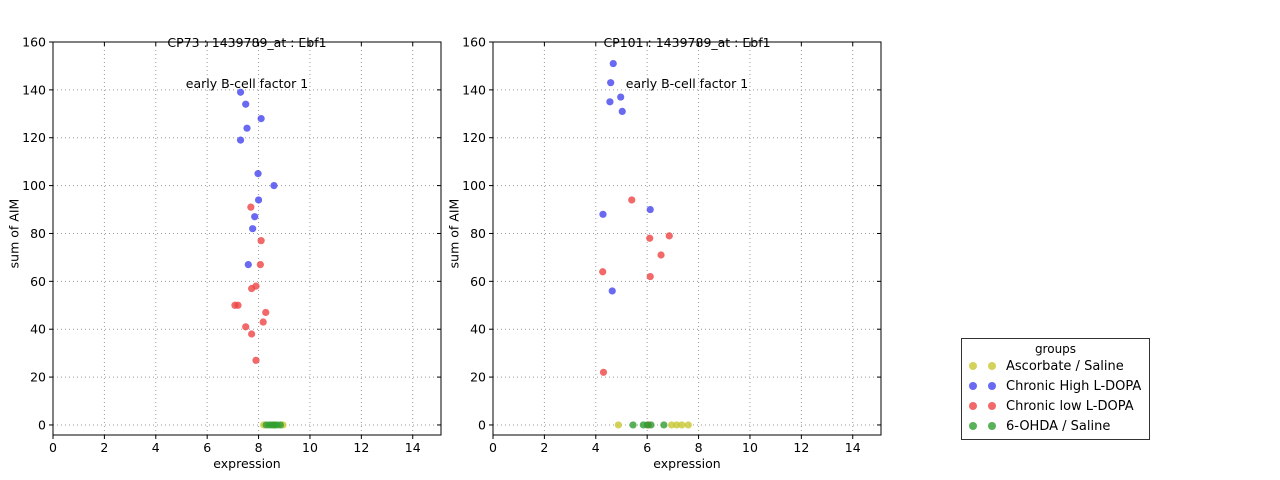 Image resolution: width=1280 pixels, height=480 pixels. I want to click on legend-entry-ascorbate-saline: Ascorbate / Saline, so click(1055, 366).